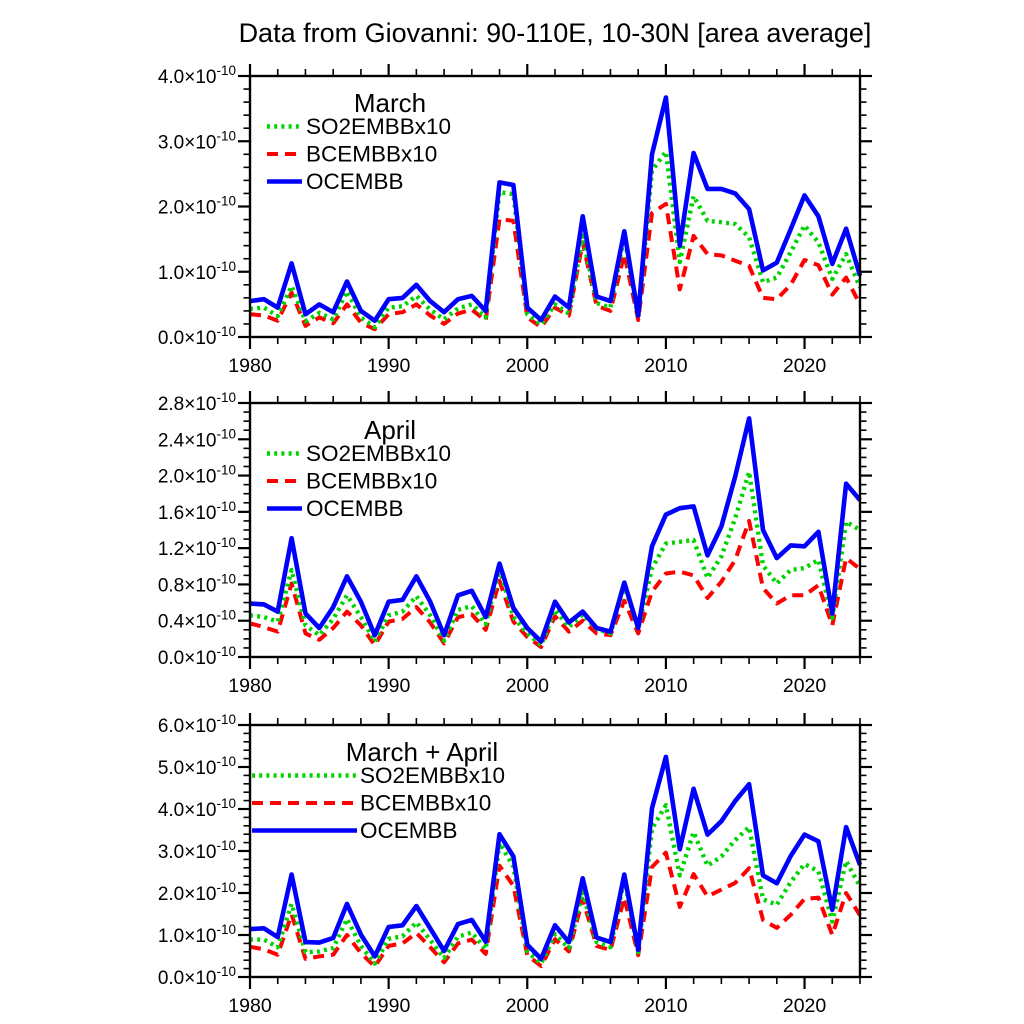 The image size is (1024, 1024). Describe the element at coordinates (422, 752) in the screenshot. I see `legend-title: March + April` at that location.